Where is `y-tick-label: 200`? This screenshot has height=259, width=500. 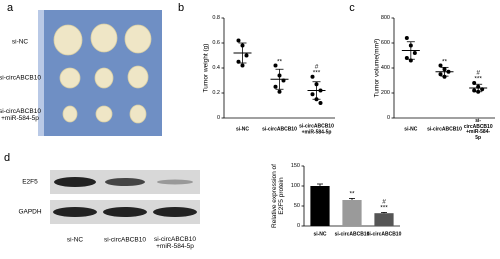
y-tick-label: 200 is located at coordinates (385, 92).